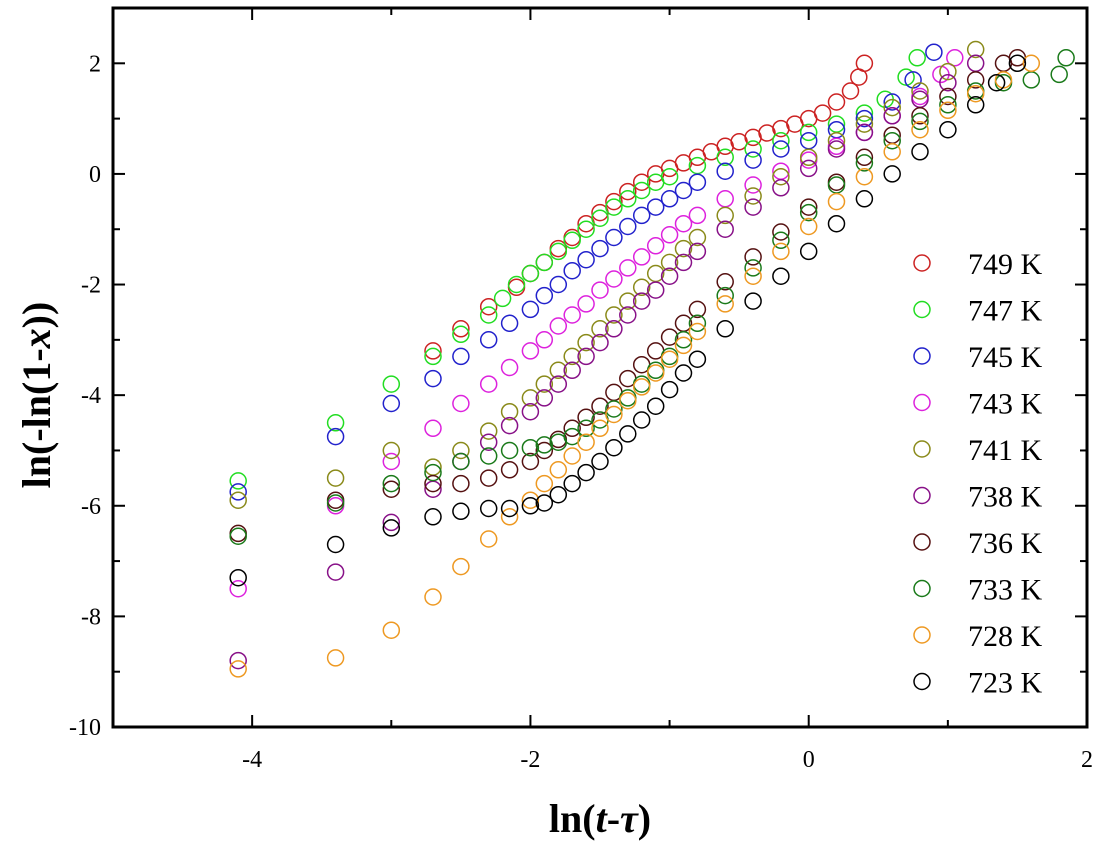  Describe the element at coordinates (95, 64) in the screenshot. I see `y-tick-label: 2` at that location.